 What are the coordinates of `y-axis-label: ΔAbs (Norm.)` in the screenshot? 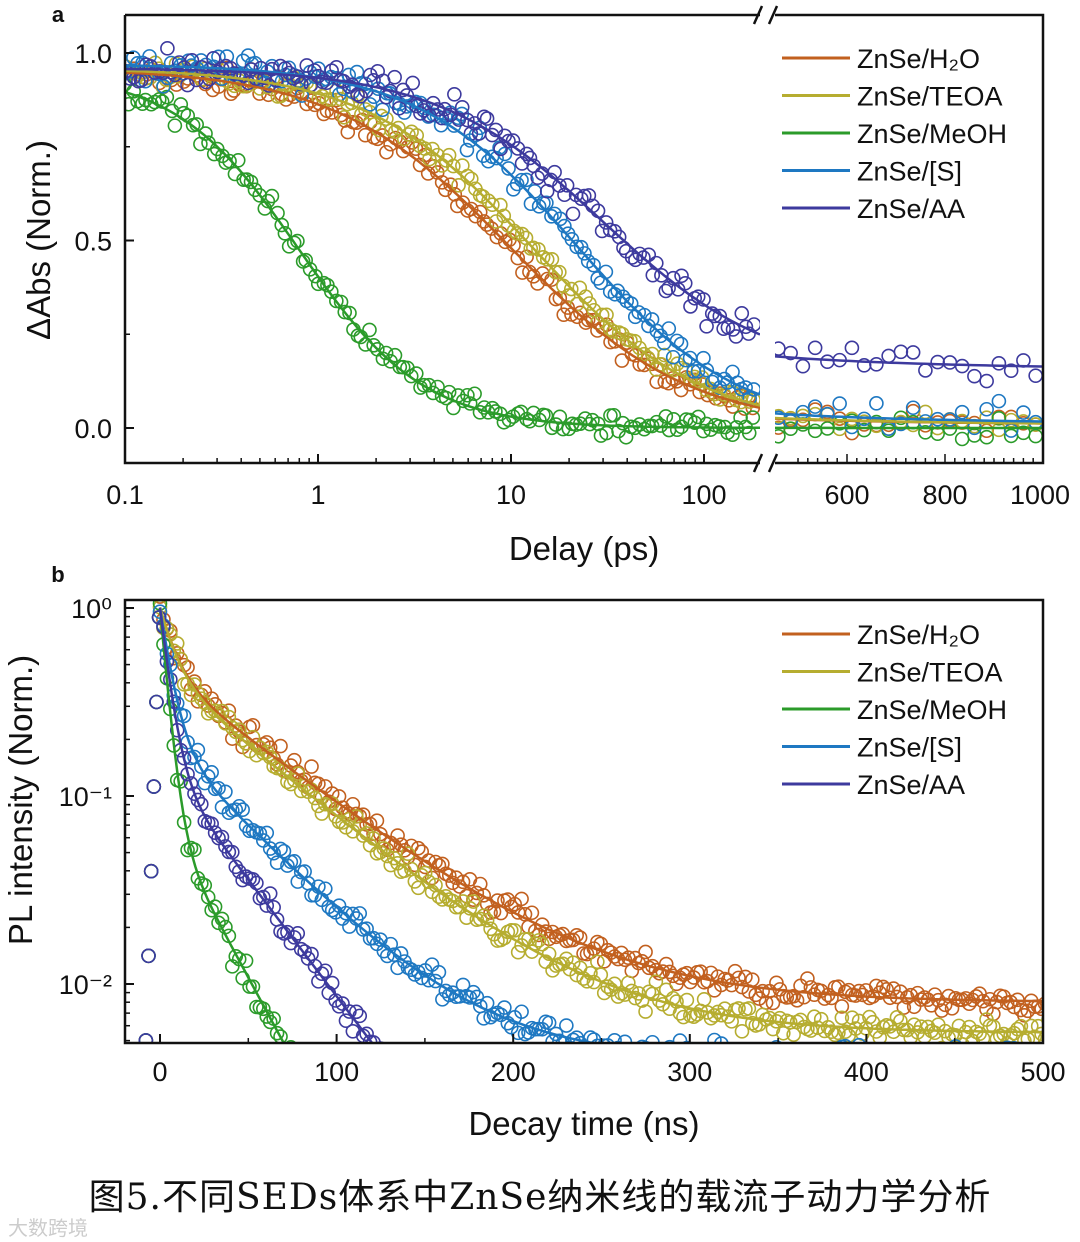 It's located at (38, 240).